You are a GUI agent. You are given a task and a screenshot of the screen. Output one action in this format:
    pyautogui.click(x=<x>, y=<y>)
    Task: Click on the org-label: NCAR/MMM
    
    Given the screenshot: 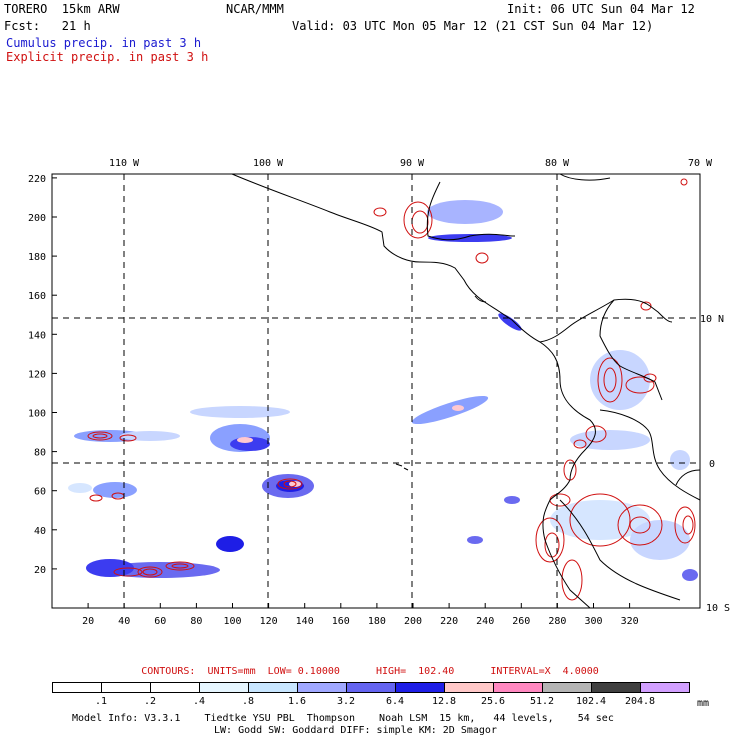 What is the action you would take?
    pyautogui.click(x=255, y=9)
    